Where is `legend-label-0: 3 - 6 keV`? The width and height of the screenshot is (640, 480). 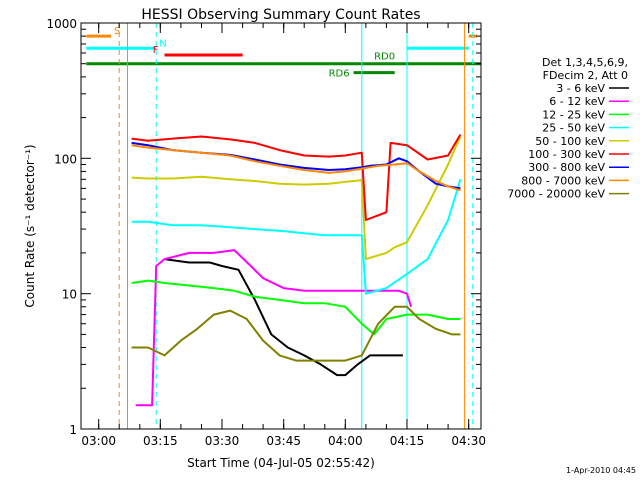 legend-label-0: 3 - 6 keV is located at coordinates (580, 88).